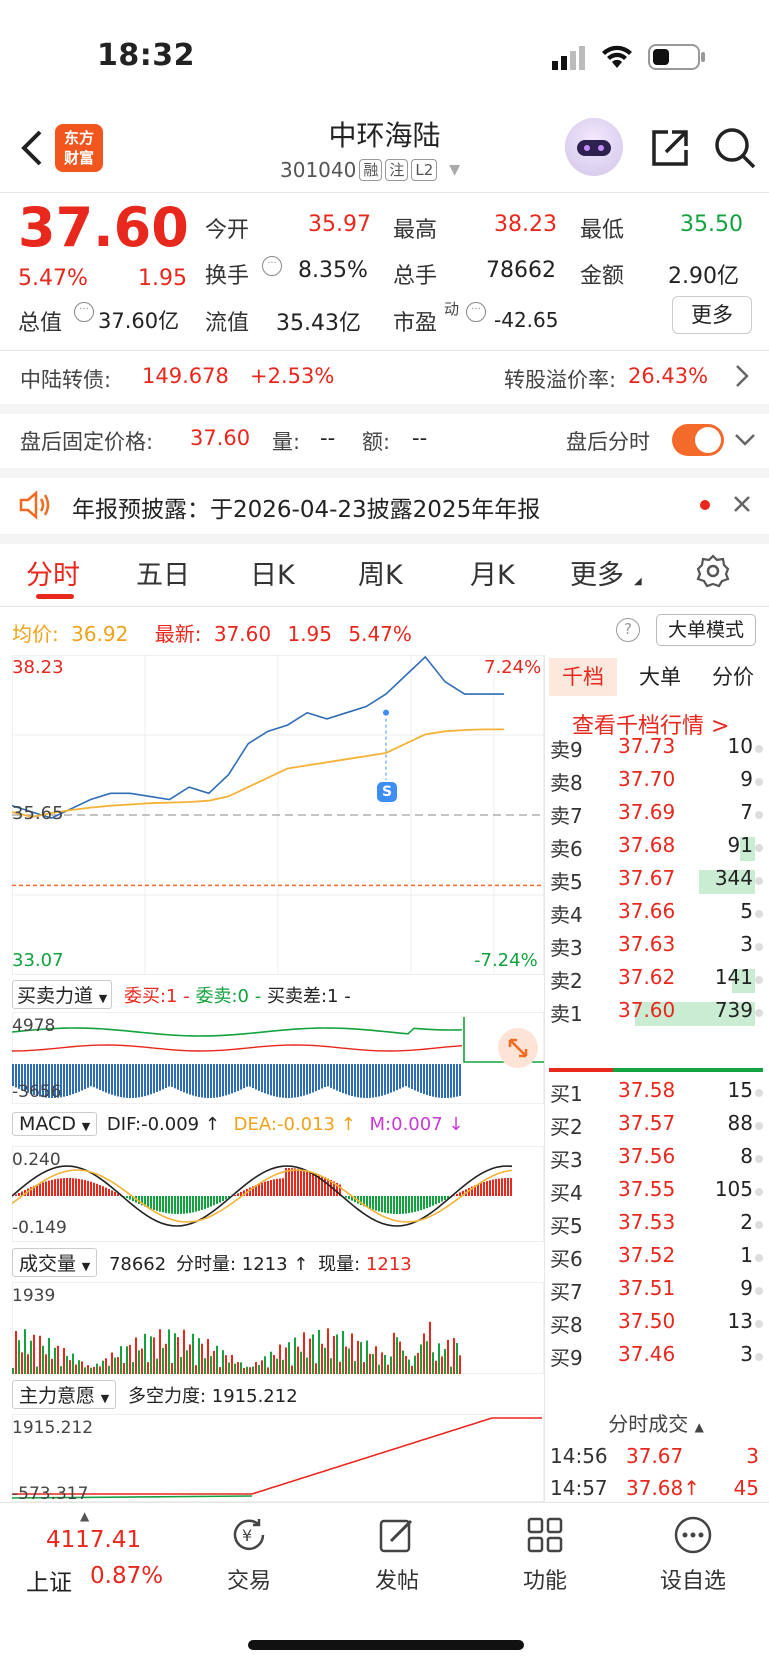 The image size is (769, 1665). I want to click on bid-row: 买8 37.50 13, so click(655, 1325).